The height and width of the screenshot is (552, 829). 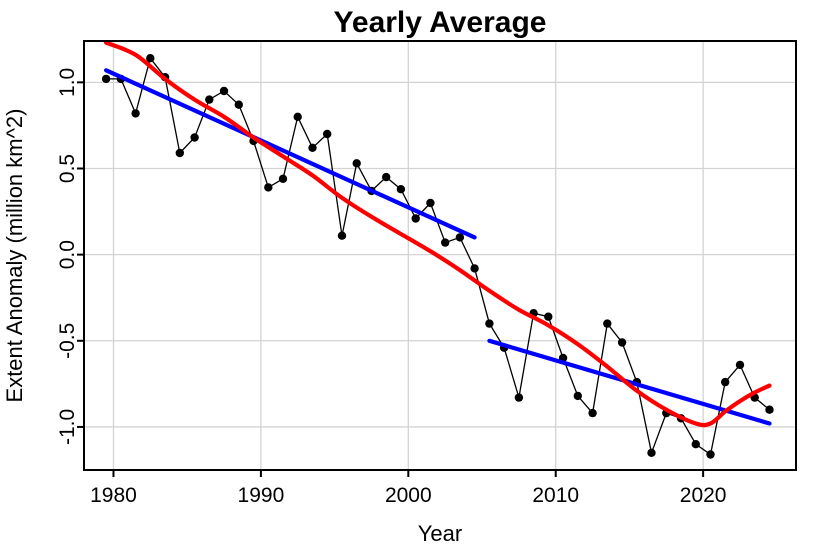 I want to click on y-tick-label: -1.0, so click(x=67, y=427).